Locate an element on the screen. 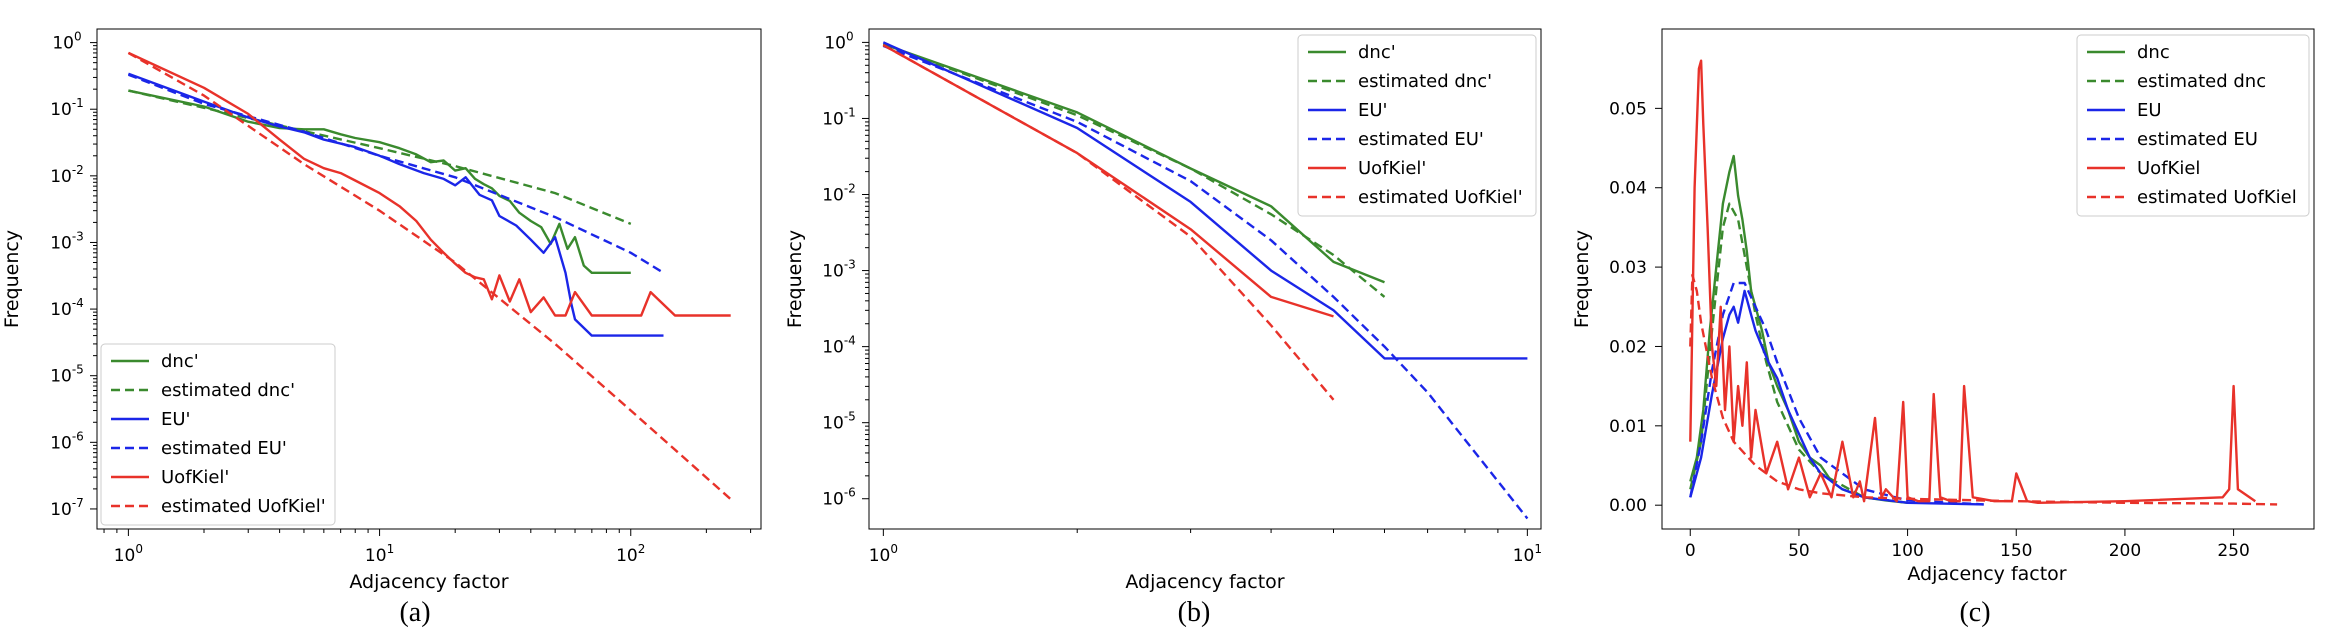  legend-label: estimated EU is located at coordinates (2197, 139).